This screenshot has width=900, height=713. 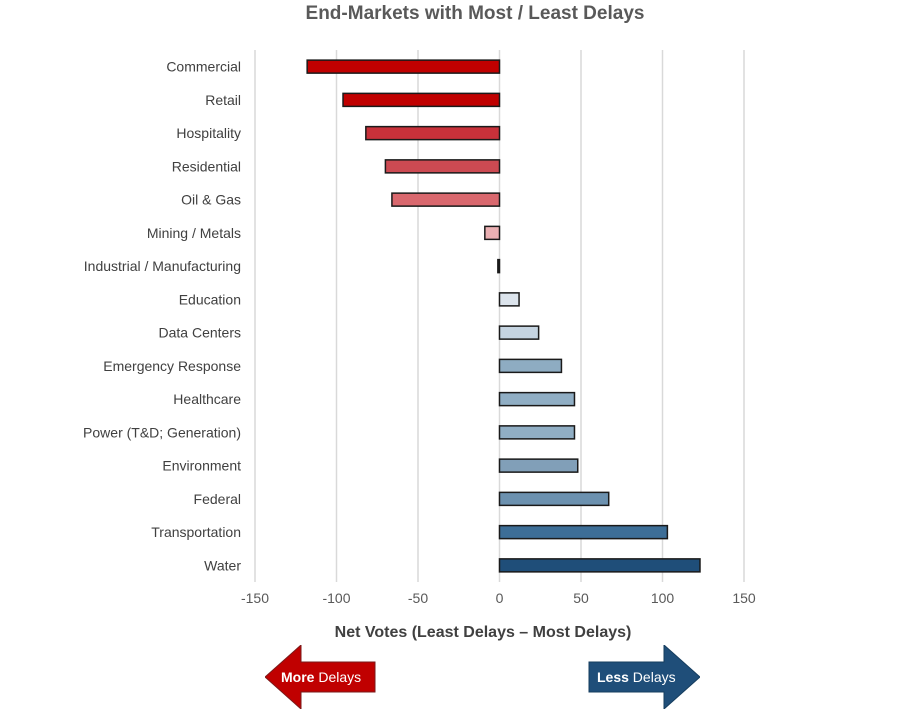 What do you see at coordinates (201, 466) in the screenshot?
I see `category-label: Environment` at bounding box center [201, 466].